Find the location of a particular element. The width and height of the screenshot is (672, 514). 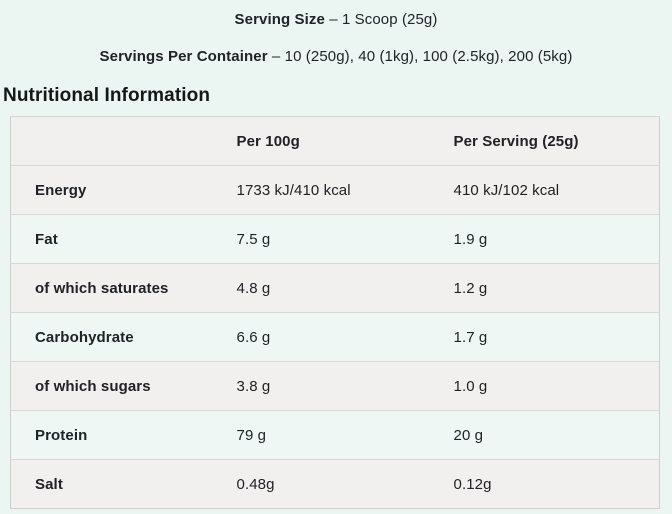

serving-size-line: Serving Size – 1 Scoop (25g) is located at coordinates (336, 20).